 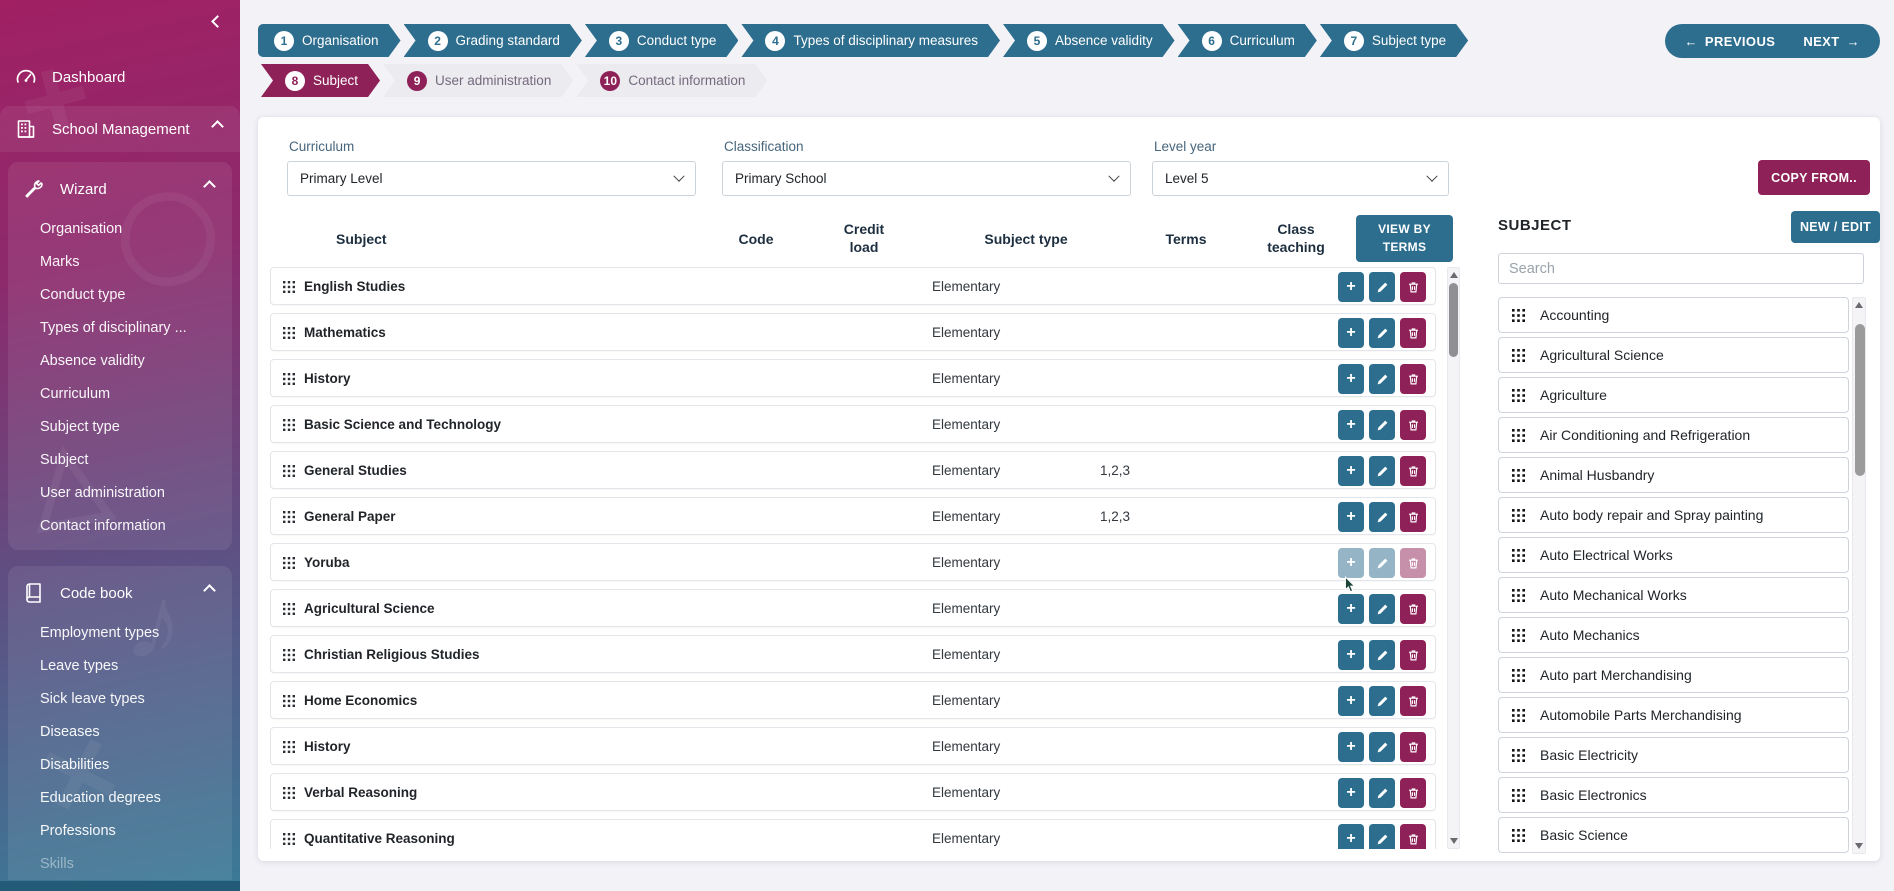 What do you see at coordinates (1673, 795) in the screenshot?
I see `subject-list-item: Basic Electronics` at bounding box center [1673, 795].